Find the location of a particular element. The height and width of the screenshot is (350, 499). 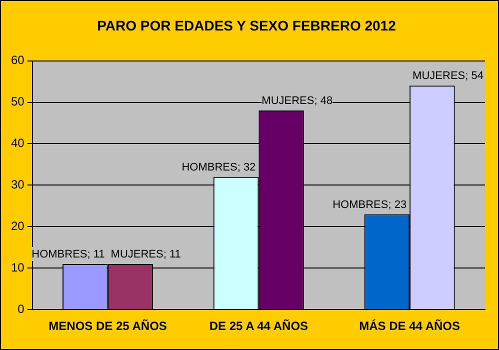

x-tick-label: DE 25 A 44 AÑOS is located at coordinates (258, 326).